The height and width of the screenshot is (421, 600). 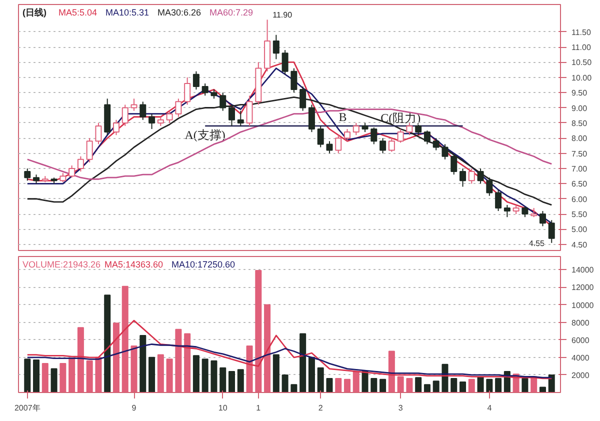 What do you see at coordinates (582, 47) in the screenshot?
I see `y-tick-label: 11.00` at bounding box center [582, 47].